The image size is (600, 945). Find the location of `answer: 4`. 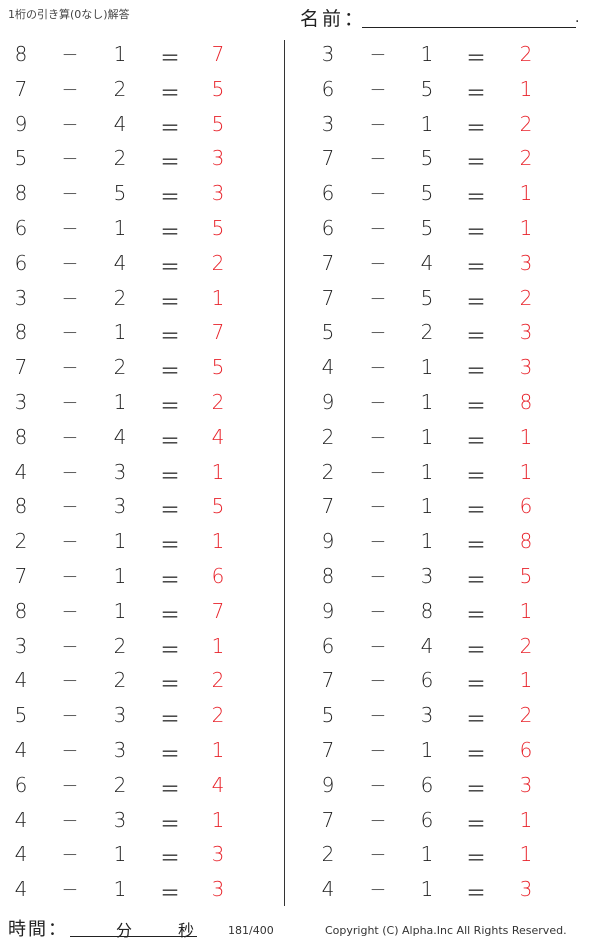

answer: 4 is located at coordinates (218, 784).